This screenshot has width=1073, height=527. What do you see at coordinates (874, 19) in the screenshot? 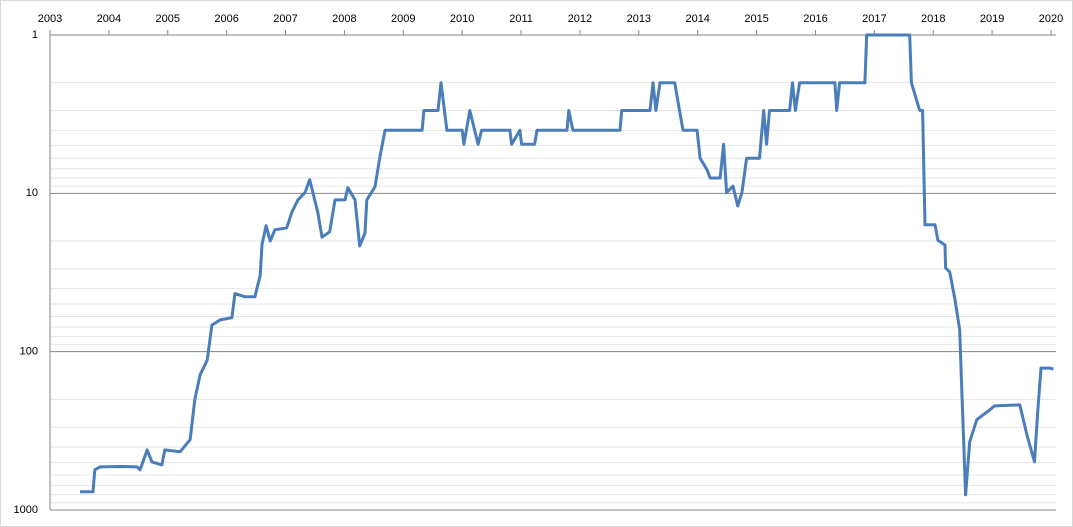
I see `x-tick-label: 2017` at bounding box center [874, 19].